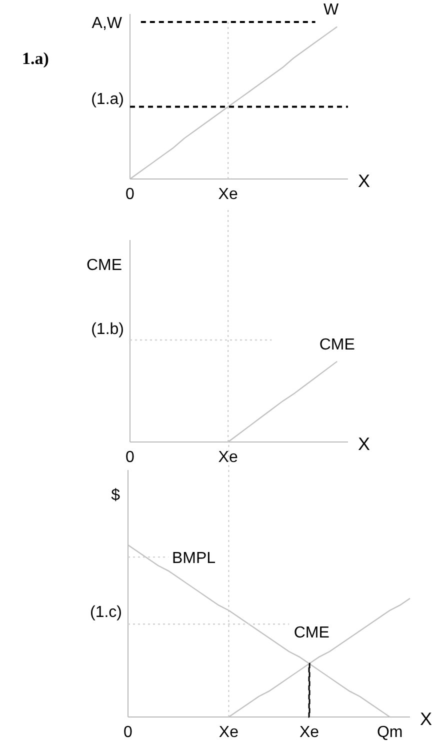  What do you see at coordinates (107, 23) in the screenshot?
I see `y-axis-title: A,W` at bounding box center [107, 23].